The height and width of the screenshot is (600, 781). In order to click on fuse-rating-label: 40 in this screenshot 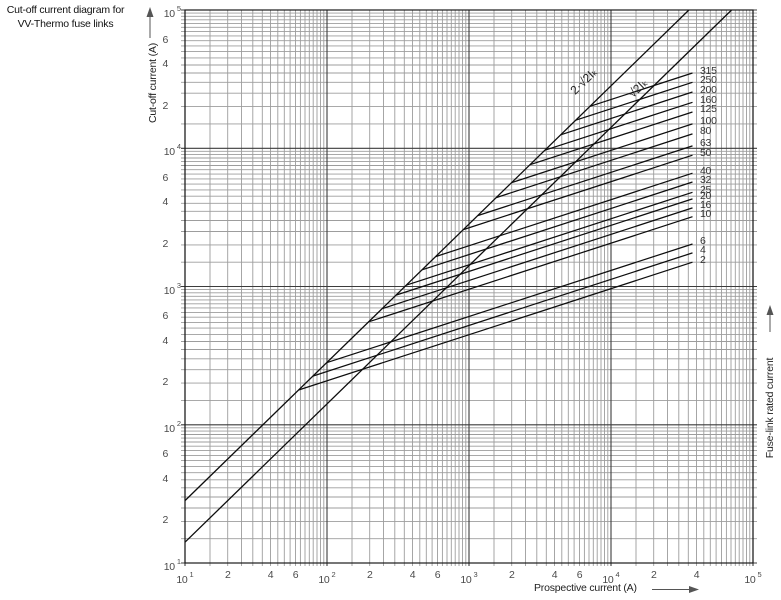, I will do `click(706, 170)`.